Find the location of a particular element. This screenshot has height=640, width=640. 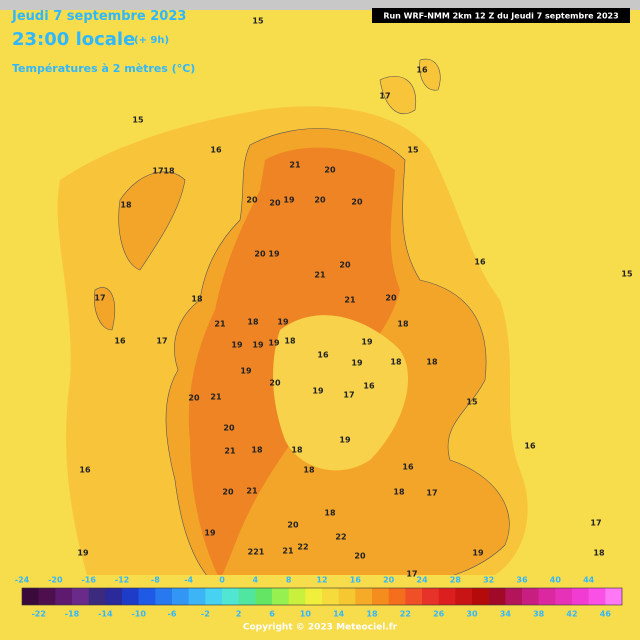

time: 23:00 locale is located at coordinates (73, 39).